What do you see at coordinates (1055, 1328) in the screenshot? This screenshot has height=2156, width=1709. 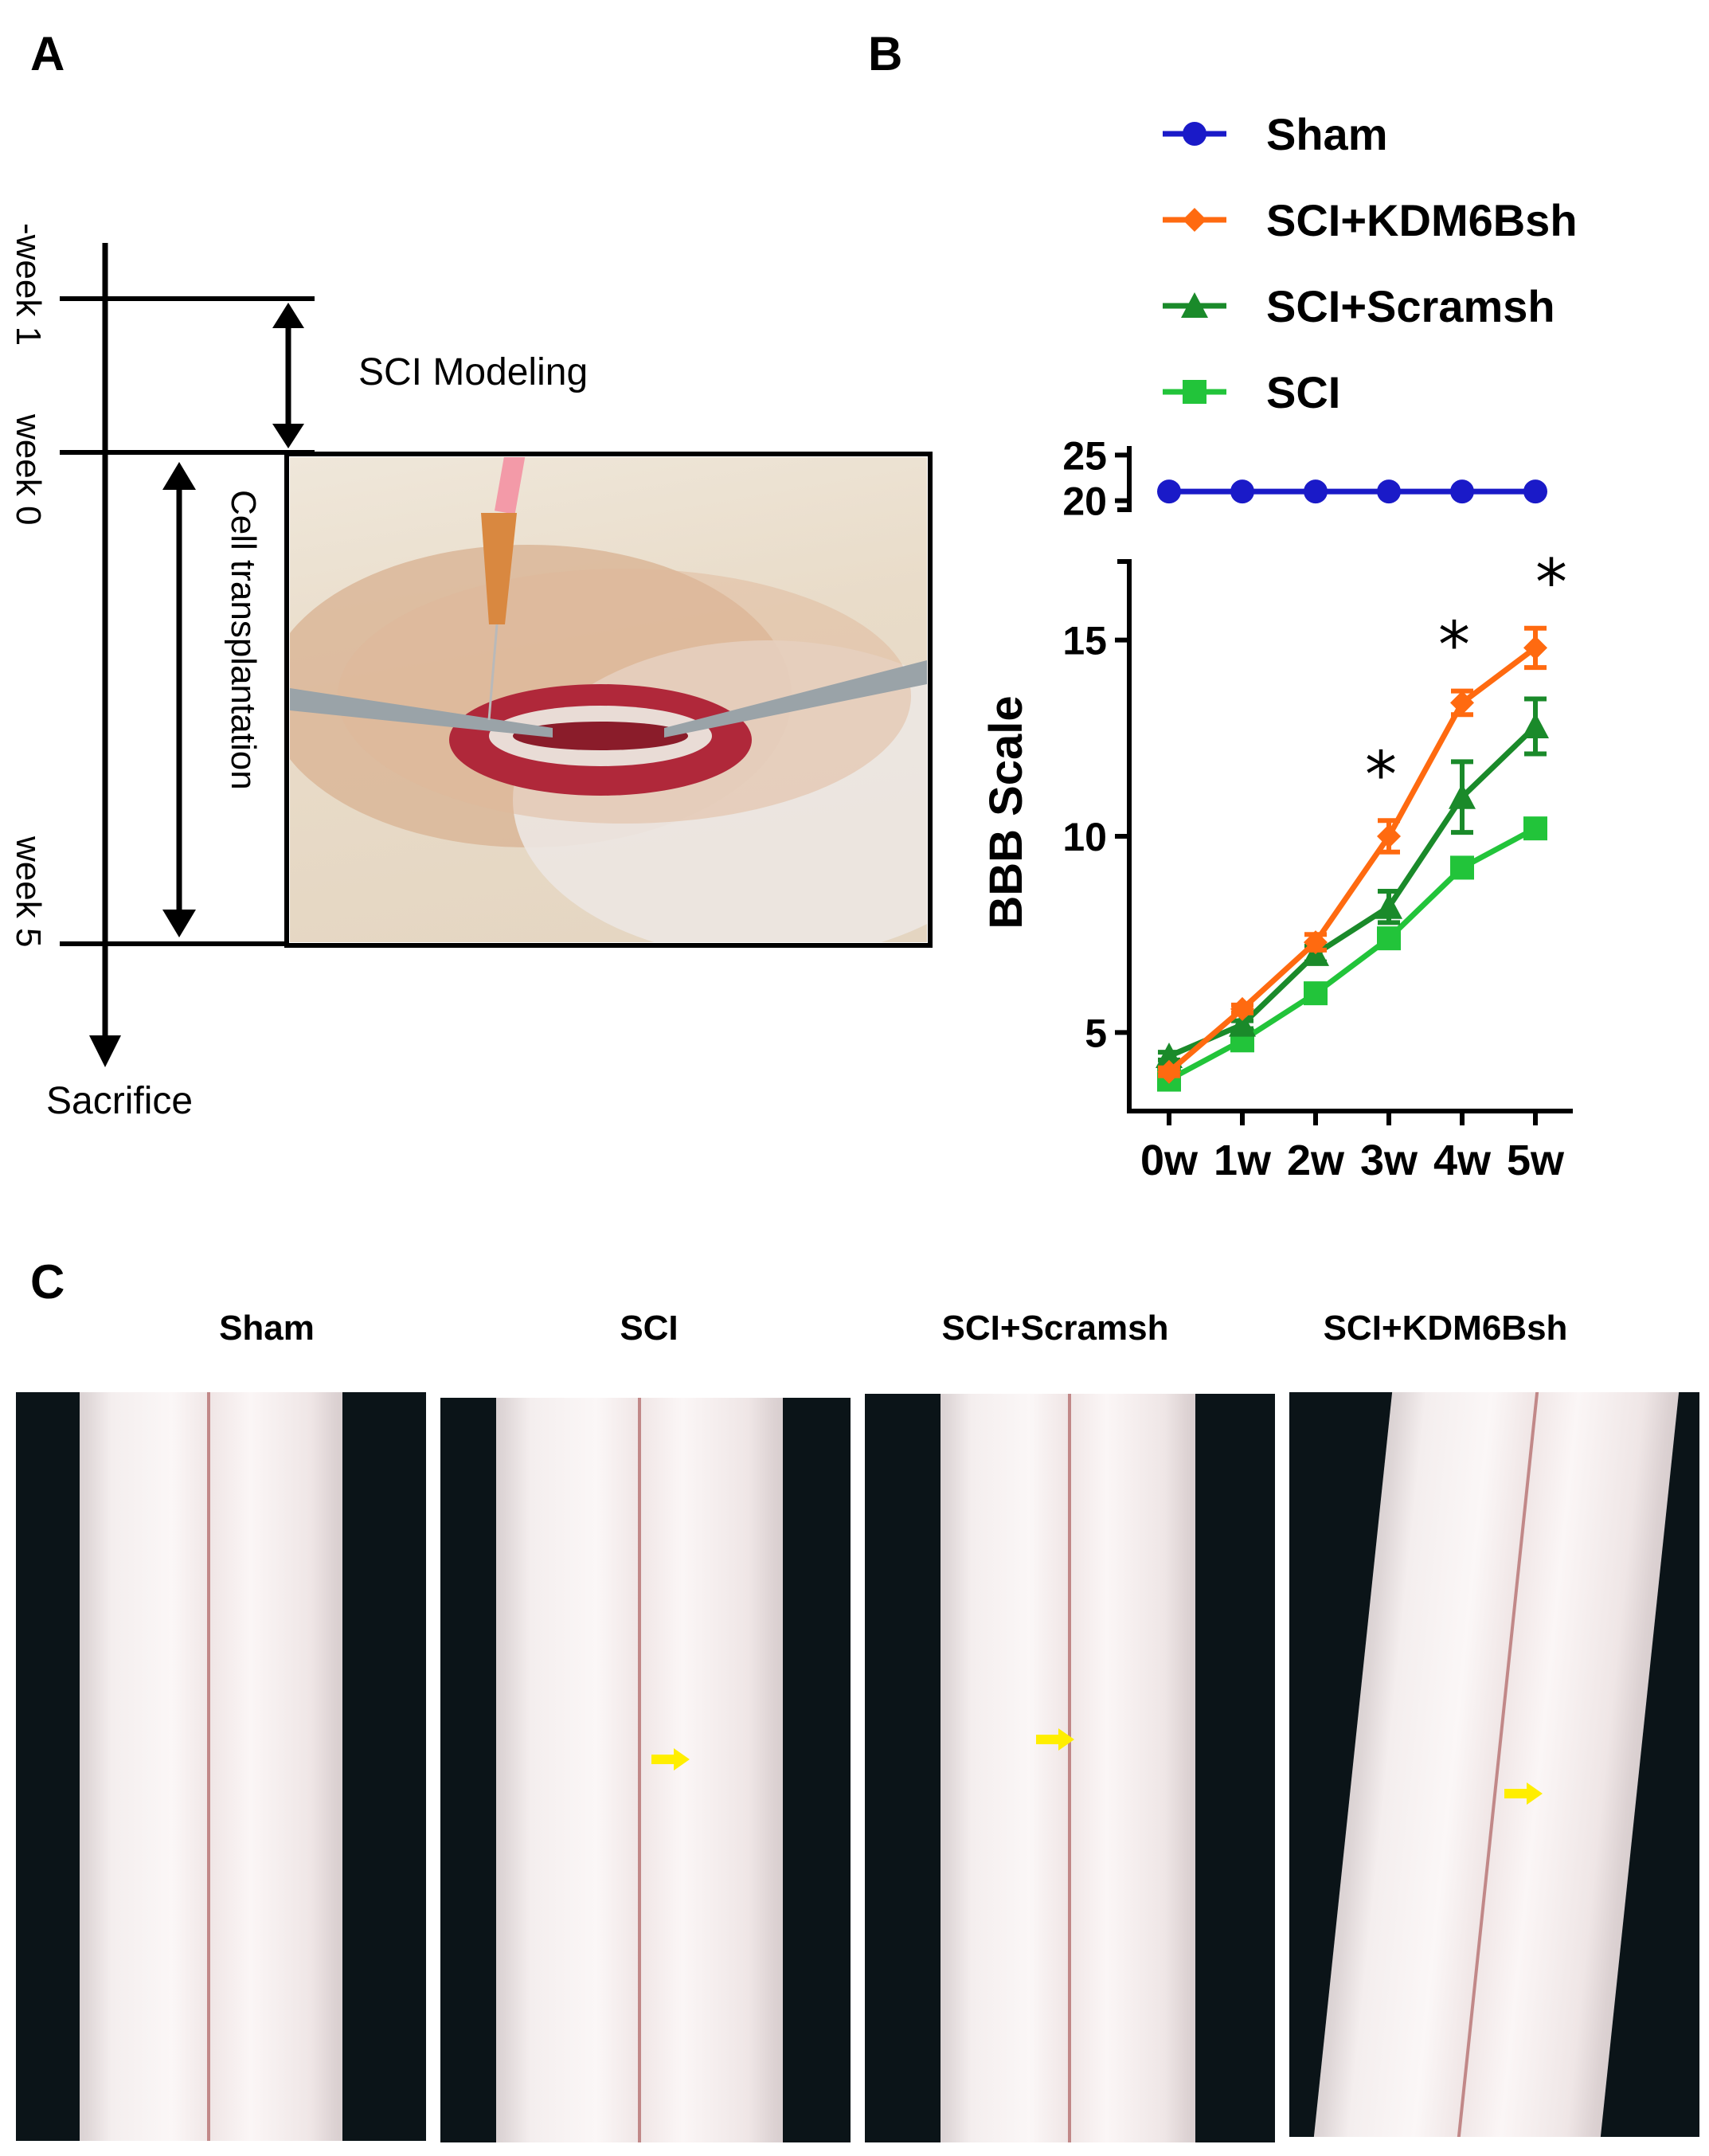 I see `photo-title-sci-scramsh: SCI+Scramsh` at bounding box center [1055, 1328].